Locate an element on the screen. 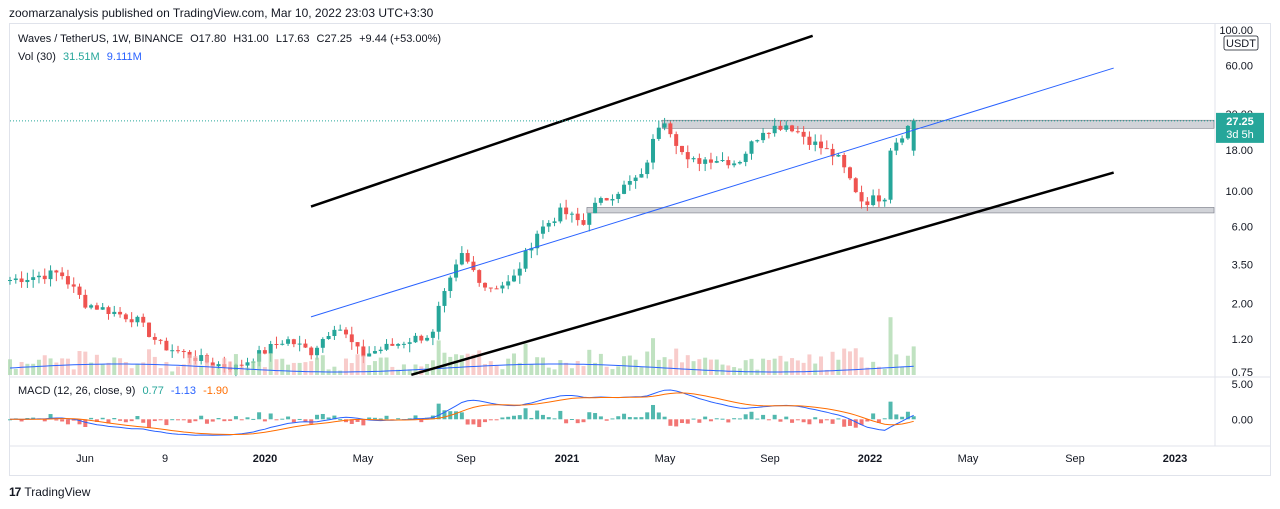 Image resolution: width=1280 pixels, height=509 pixels. macd-label: MACD (12, 26, close, 9) is located at coordinates (77, 391).